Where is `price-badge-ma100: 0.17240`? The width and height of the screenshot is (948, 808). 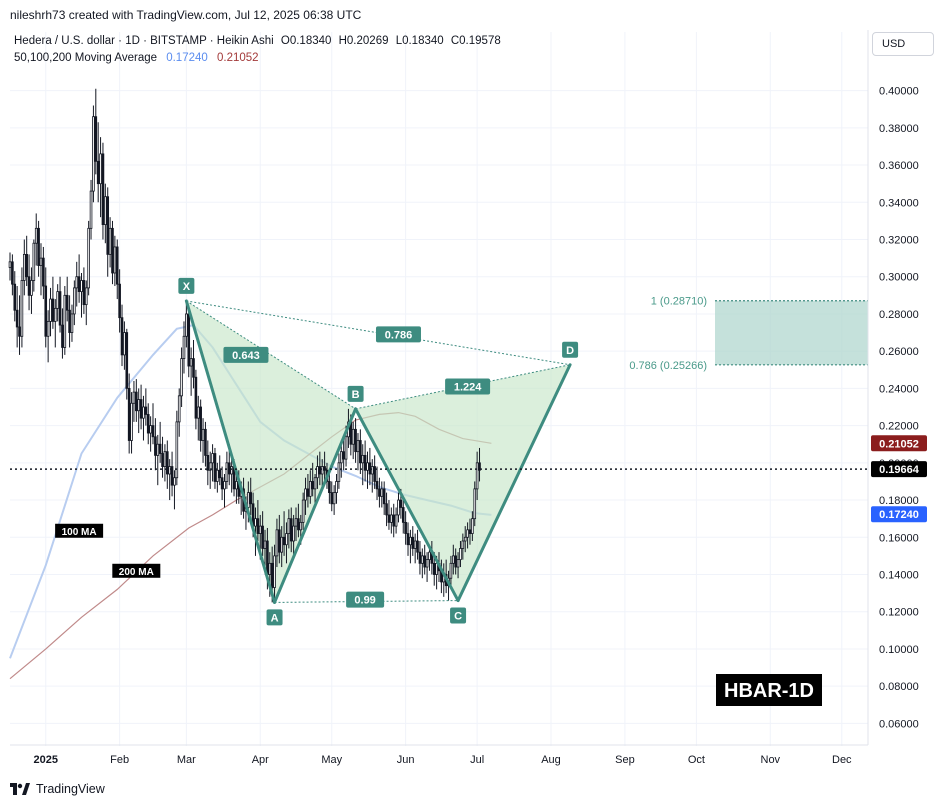
price-badge-ma100: 0.17240 is located at coordinates (899, 514).